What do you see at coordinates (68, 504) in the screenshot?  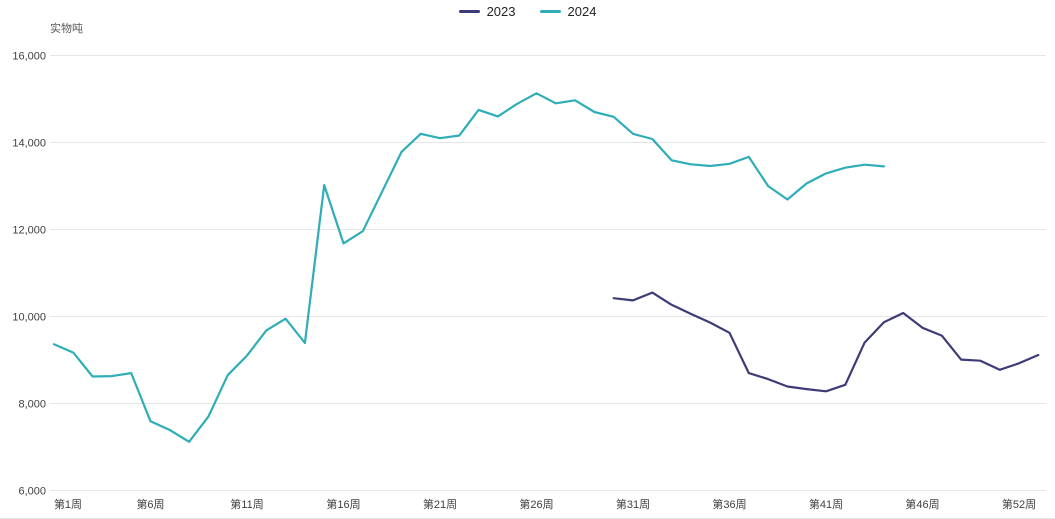 I see `x-axis-tick-label: 第1周` at bounding box center [68, 504].